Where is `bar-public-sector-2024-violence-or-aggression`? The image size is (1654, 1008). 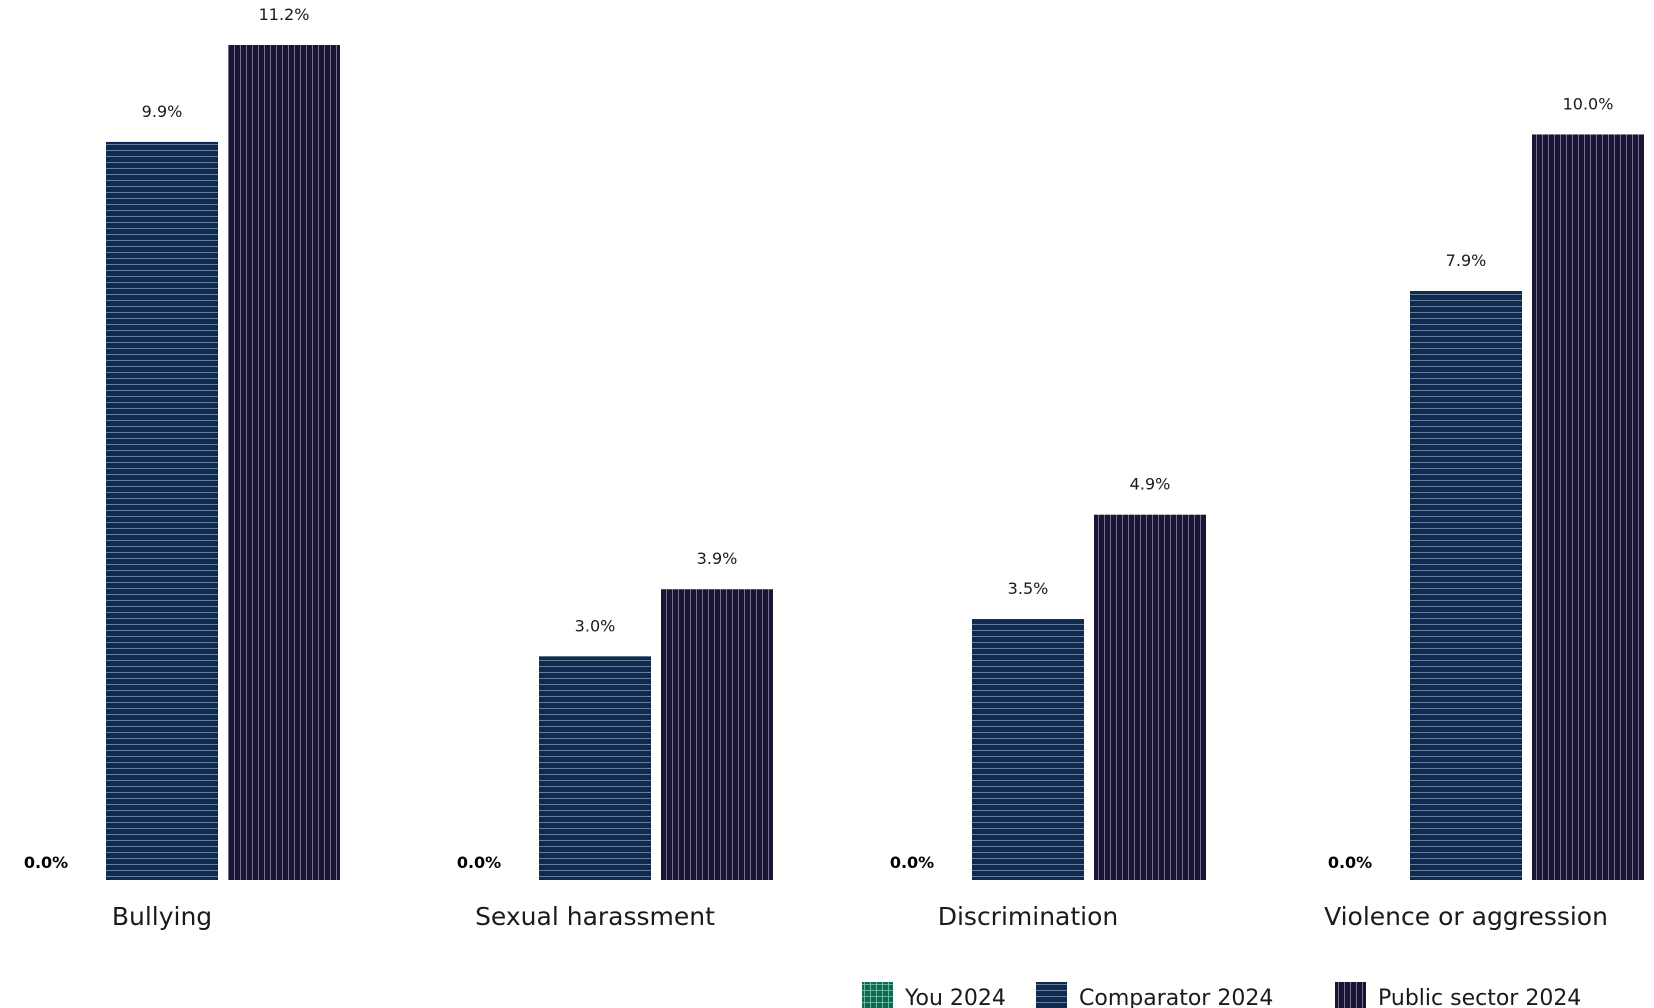 bar-public-sector-2024-violence-or-aggression is located at coordinates (1588, 507).